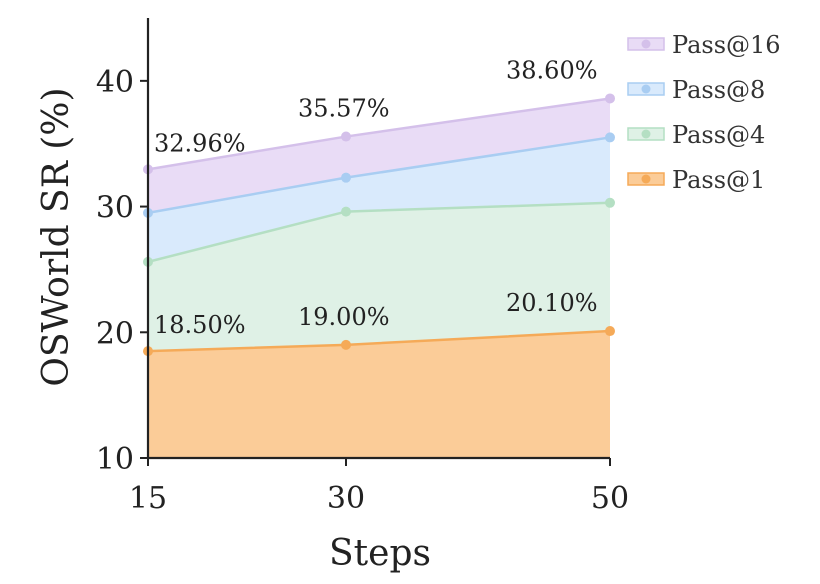 Image resolution: width=820 pixels, height=584 pixels. Describe the element at coordinates (115, 459) in the screenshot. I see `y-tick-label-10: 10` at that location.